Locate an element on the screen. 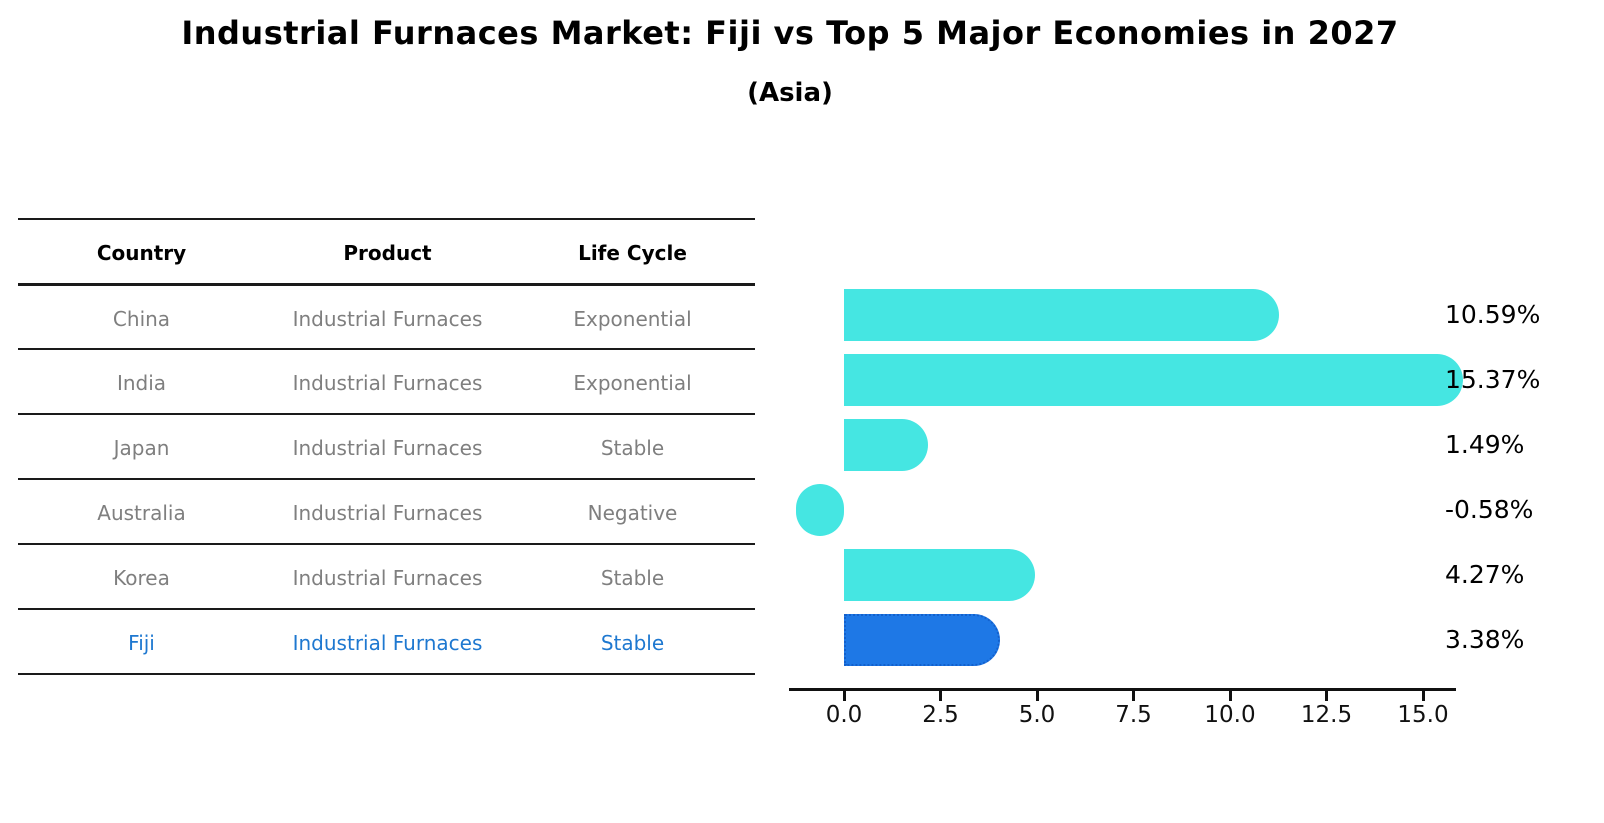  bar-korea is located at coordinates (939, 575).